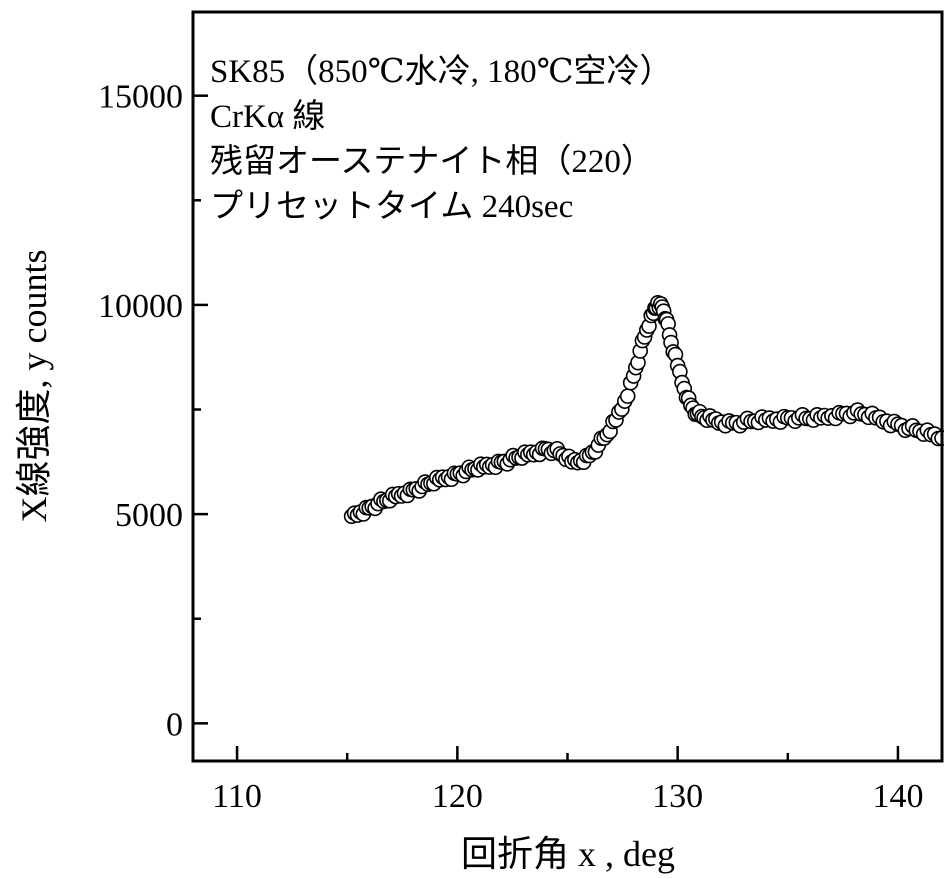 The width and height of the screenshot is (944, 879). What do you see at coordinates (34, 386) in the screenshot?
I see `y-axis-label: X線強度, y counts` at bounding box center [34, 386].